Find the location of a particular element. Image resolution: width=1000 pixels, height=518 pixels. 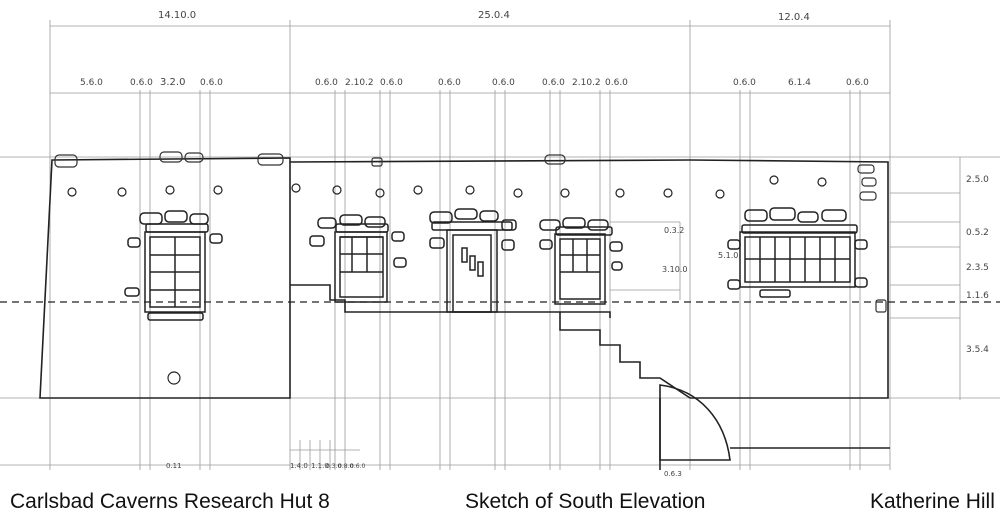

window-left is located at coordinates (173, 265).